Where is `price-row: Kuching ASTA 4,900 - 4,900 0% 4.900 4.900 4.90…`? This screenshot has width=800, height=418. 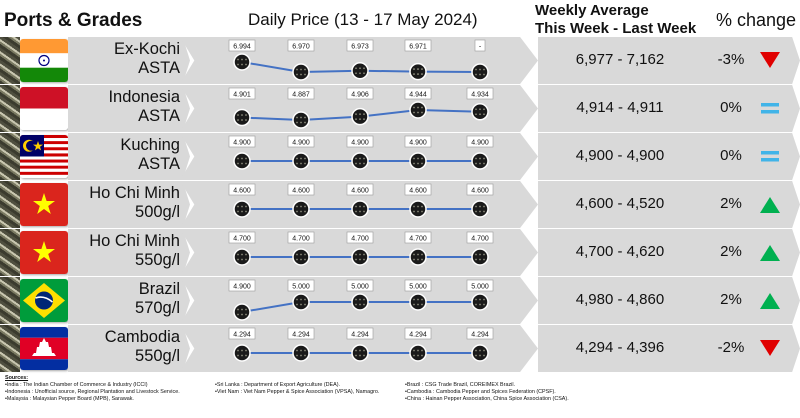 price-row: Kuching ASTA 4,900 - 4,900 0% 4.900 4.900 4.90… is located at coordinates (400, 156).